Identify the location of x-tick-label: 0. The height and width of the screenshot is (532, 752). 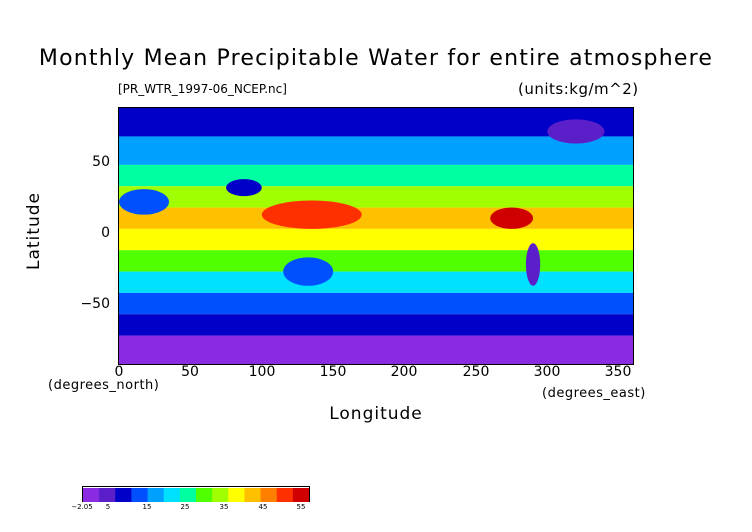
(119, 372).